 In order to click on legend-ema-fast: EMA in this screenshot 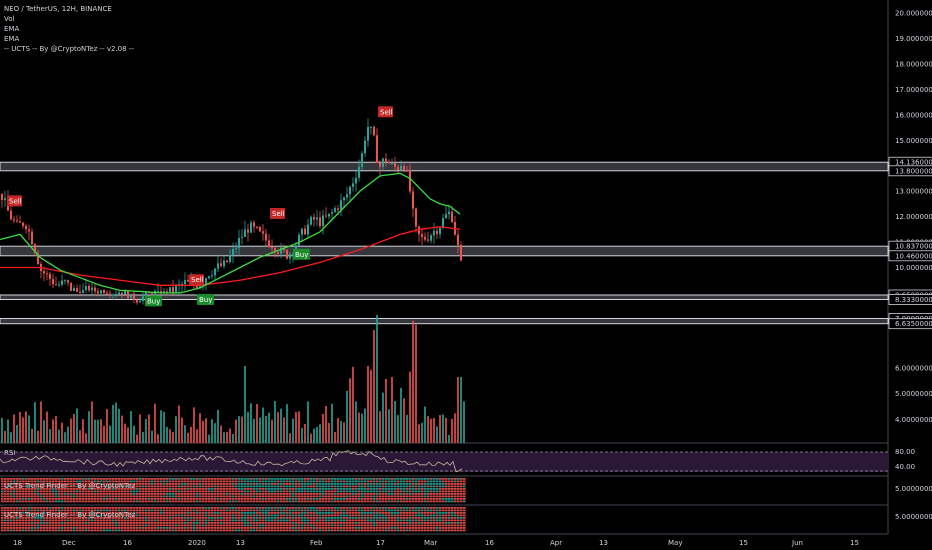, I will do `click(12, 29)`.